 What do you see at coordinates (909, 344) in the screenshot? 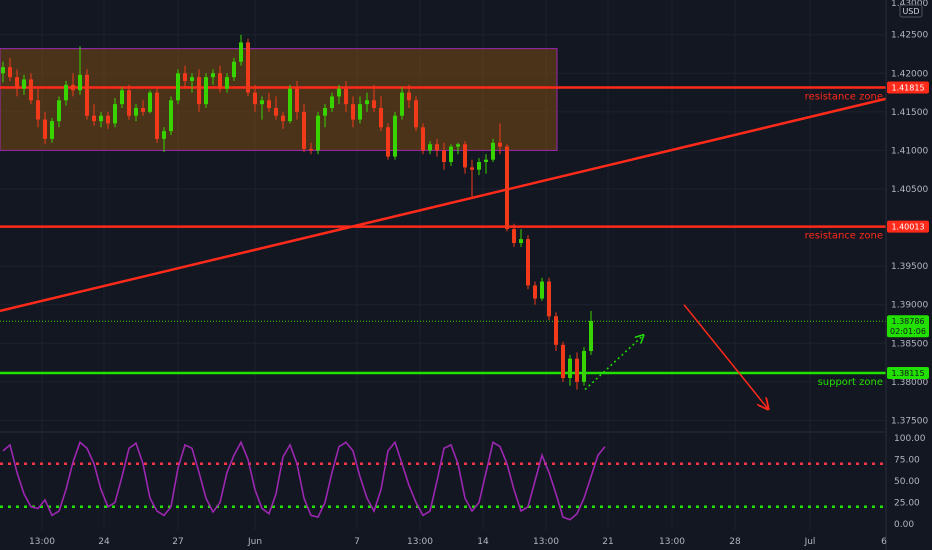
I see `price-tick-label: 1.38500` at bounding box center [909, 344].